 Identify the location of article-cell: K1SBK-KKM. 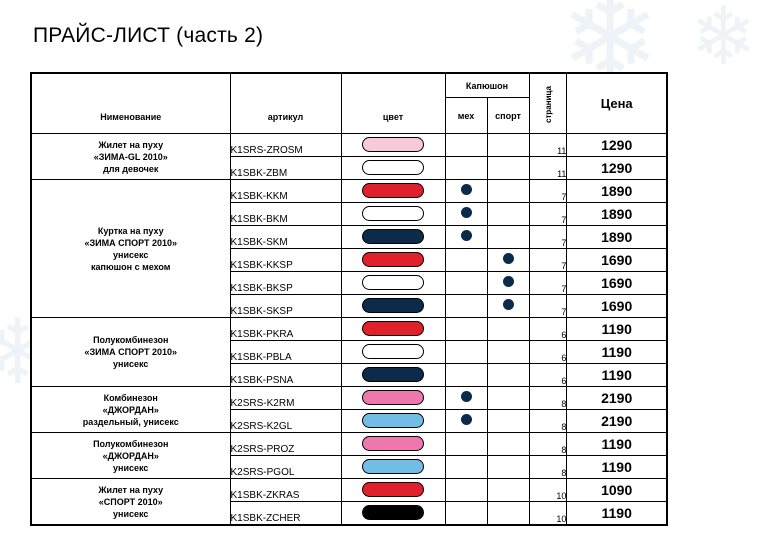
(285, 191).